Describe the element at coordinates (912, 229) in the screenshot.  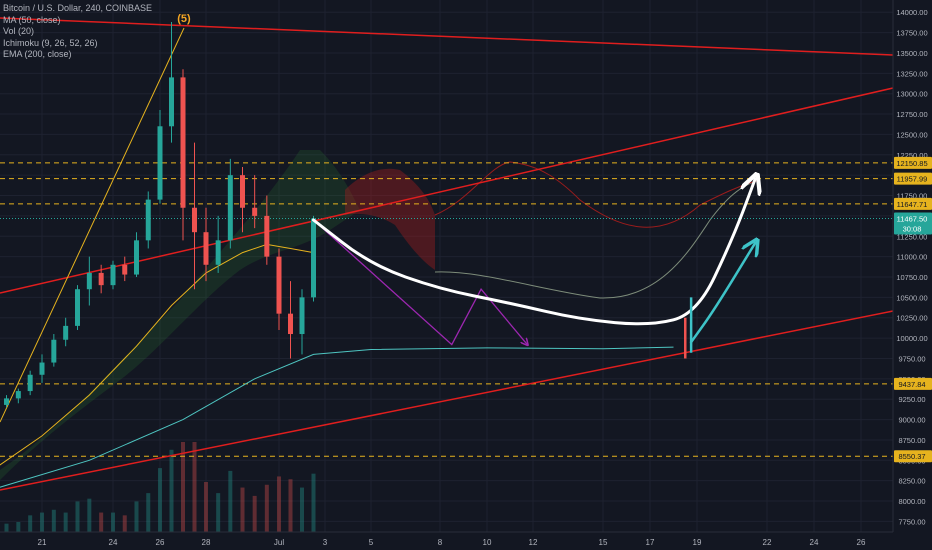
I see `countdown-label: 30:08` at that location.